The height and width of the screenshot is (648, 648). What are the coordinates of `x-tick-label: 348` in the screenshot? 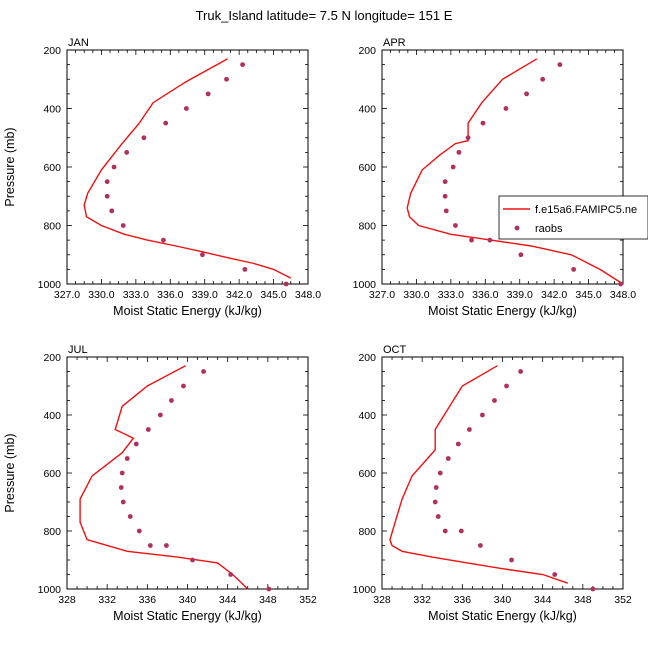 It's located at (583, 600).